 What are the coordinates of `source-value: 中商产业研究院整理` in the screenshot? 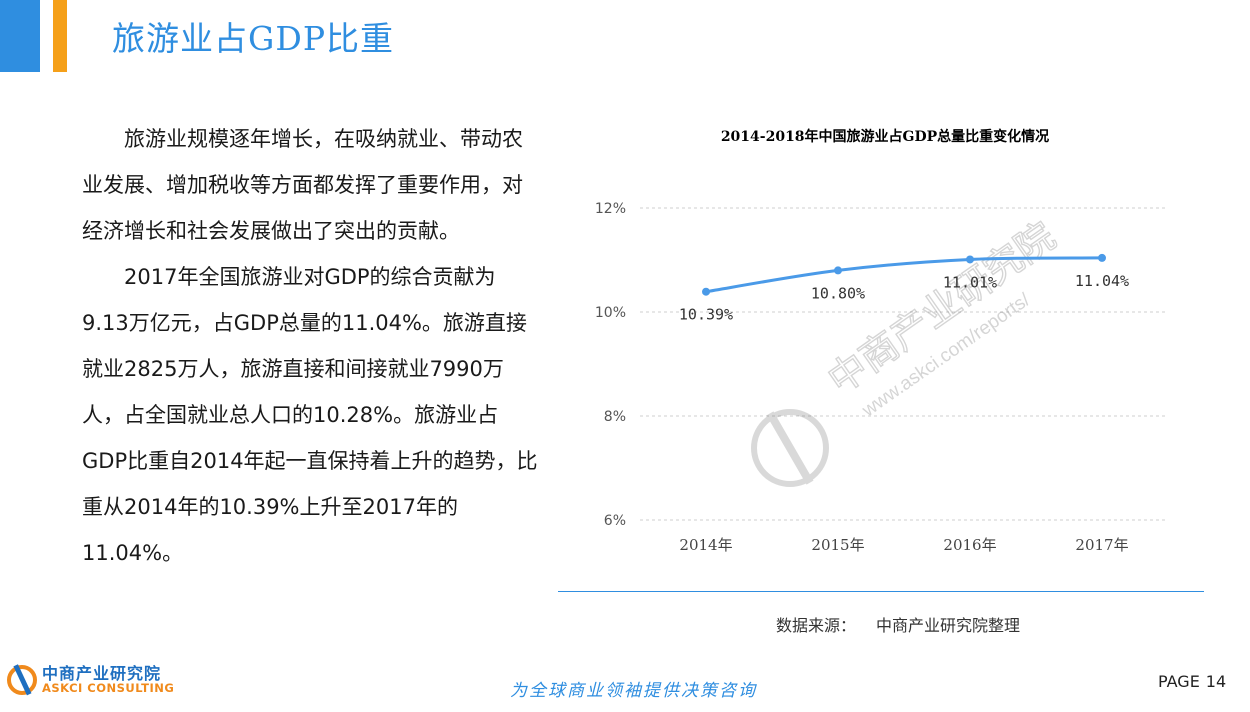 It's located at (948, 625).